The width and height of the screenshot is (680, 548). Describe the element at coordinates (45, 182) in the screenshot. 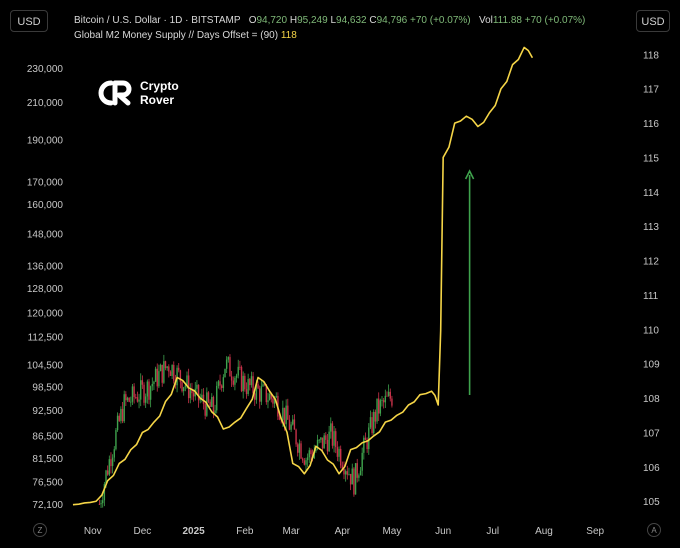

I see `left-tick-label: 170,000` at that location.